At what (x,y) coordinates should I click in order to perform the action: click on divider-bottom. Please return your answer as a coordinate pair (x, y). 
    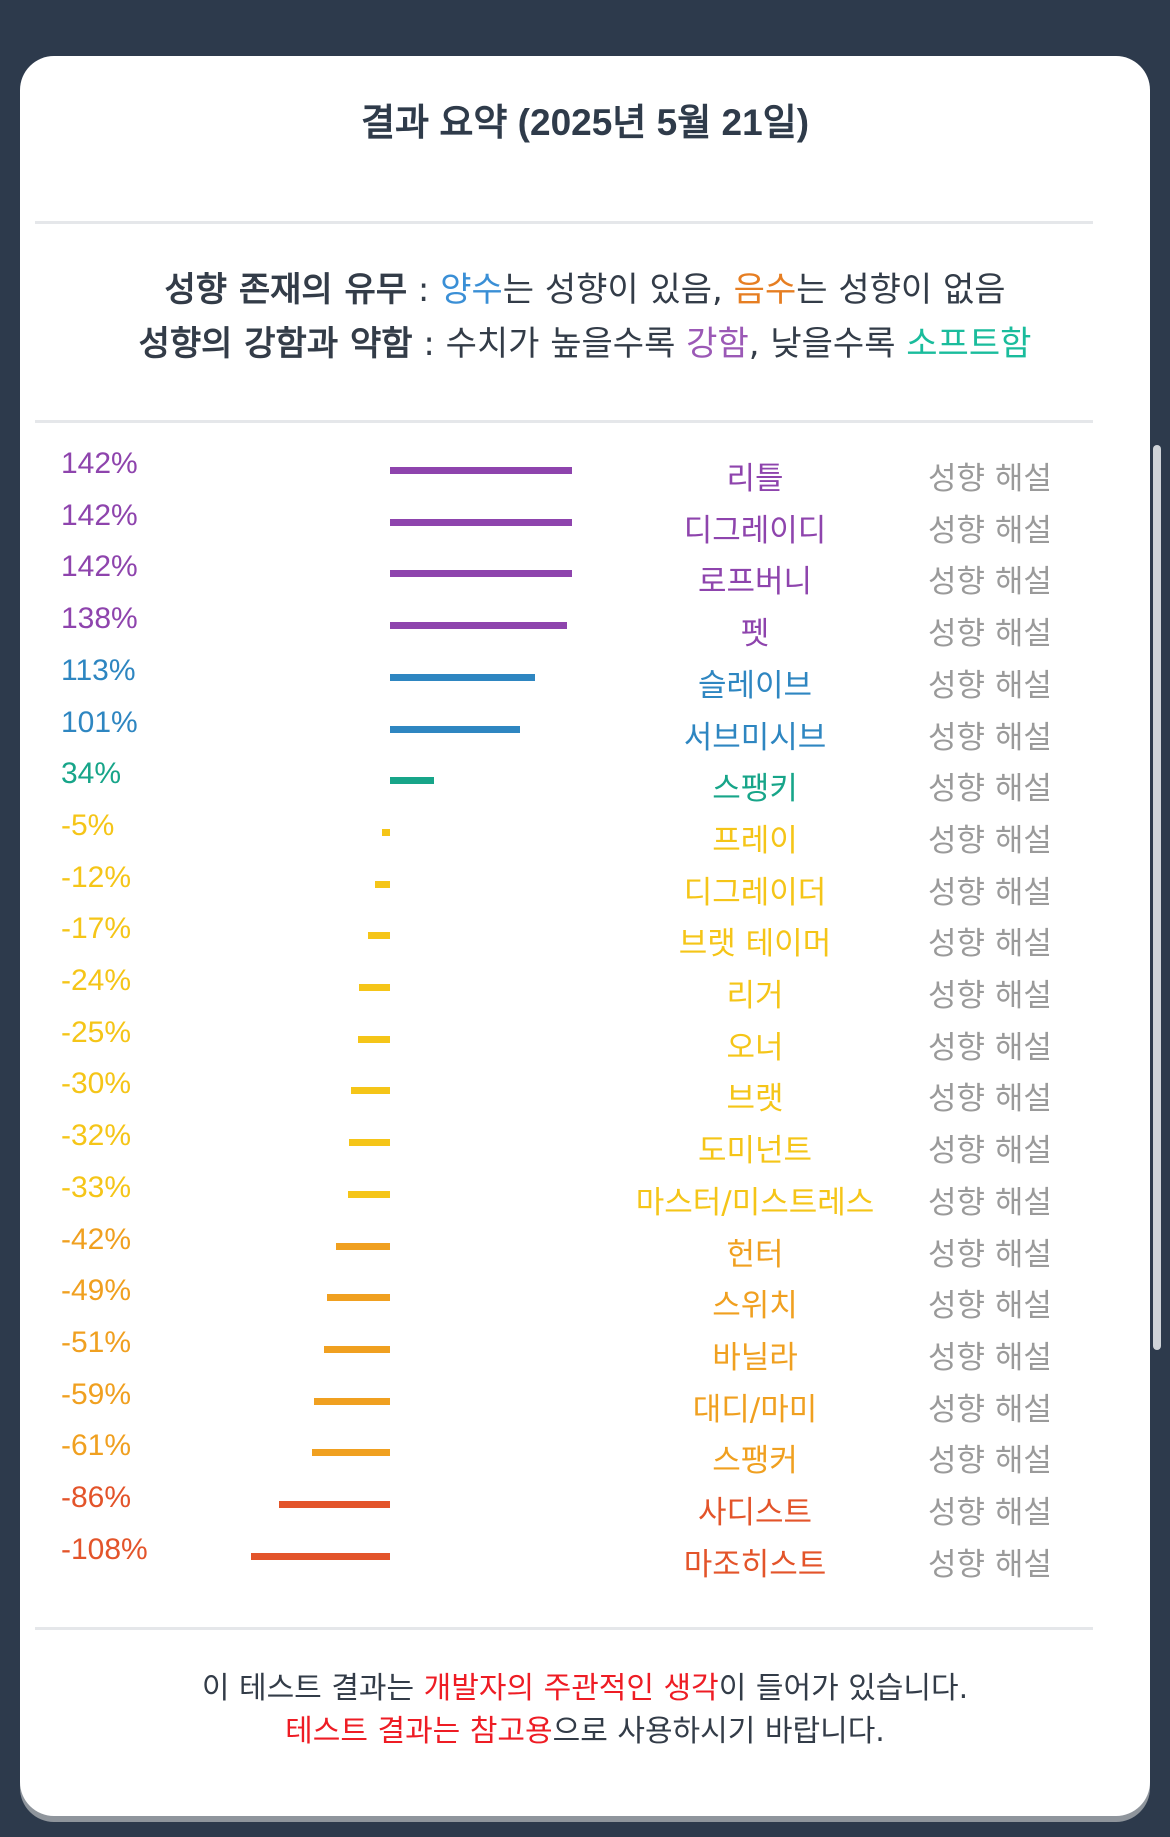
    Looking at the image, I should click on (564, 1628).